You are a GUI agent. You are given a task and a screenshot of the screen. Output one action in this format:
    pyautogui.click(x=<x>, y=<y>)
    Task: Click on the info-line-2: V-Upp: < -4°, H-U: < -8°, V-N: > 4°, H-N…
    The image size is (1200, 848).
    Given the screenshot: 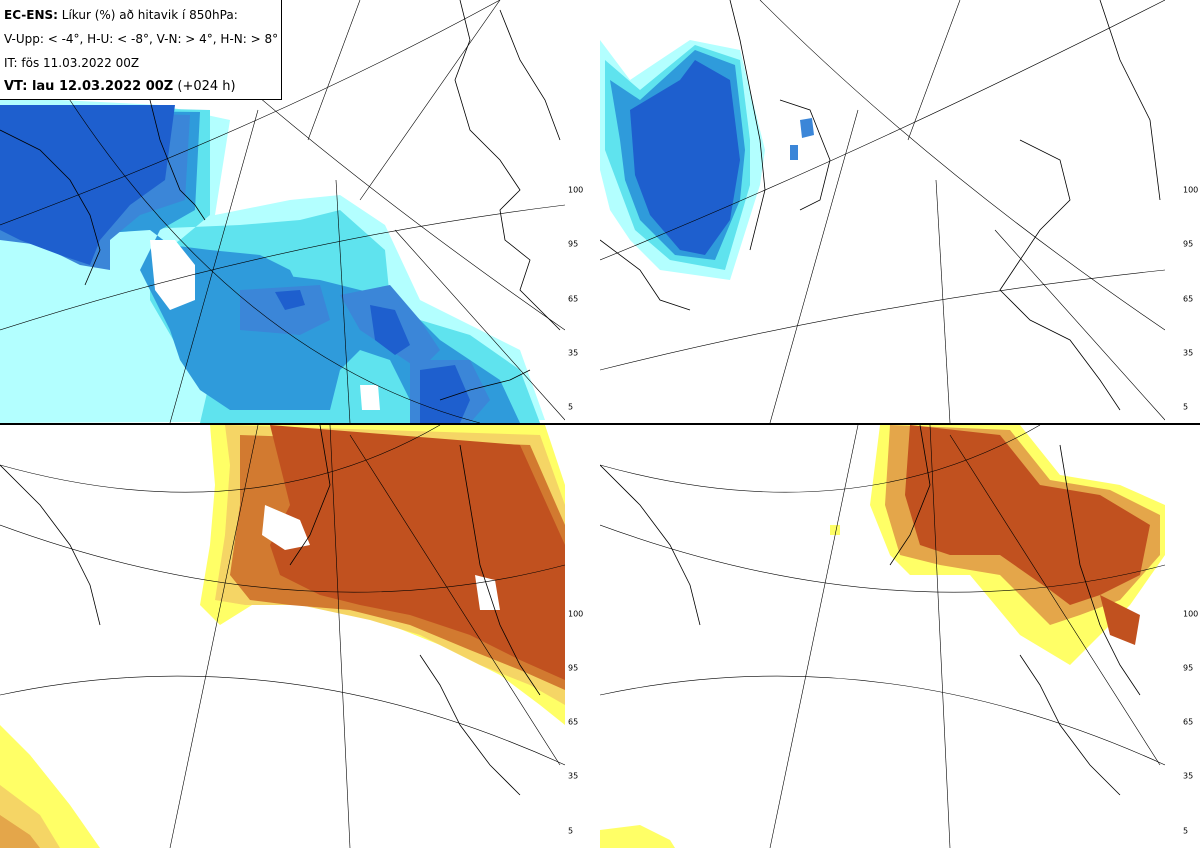 What is the action you would take?
    pyautogui.click(x=141, y=39)
    